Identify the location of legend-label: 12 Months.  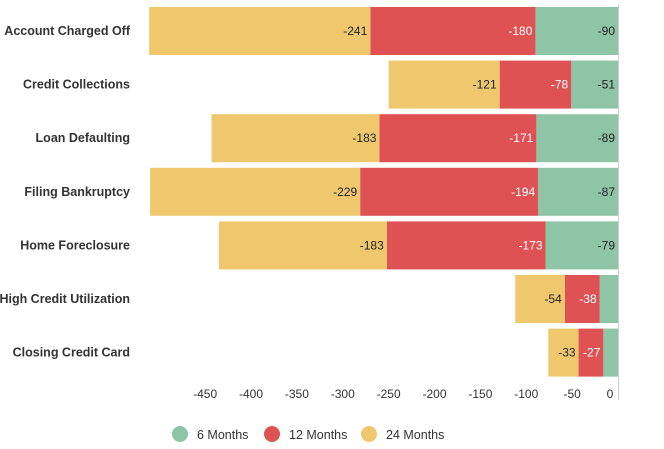
(318, 435).